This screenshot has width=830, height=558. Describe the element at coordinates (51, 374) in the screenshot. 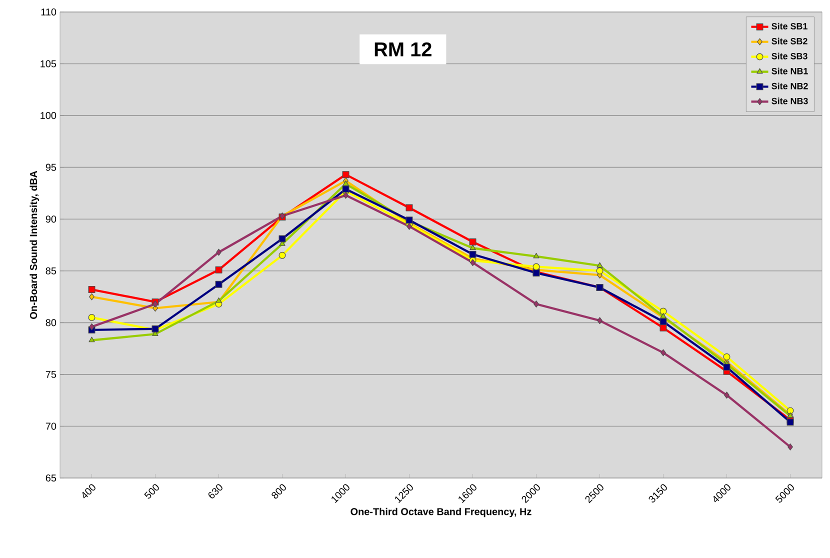

I see `y-tick-label: 75` at that location.